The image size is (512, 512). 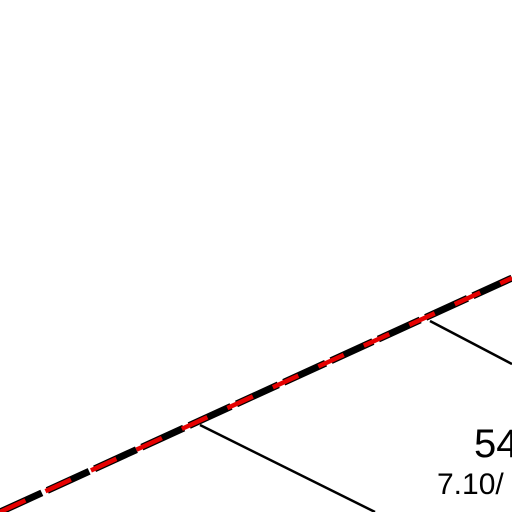 I want to click on parcel-area-label: 7.10/, so click(x=470, y=484).